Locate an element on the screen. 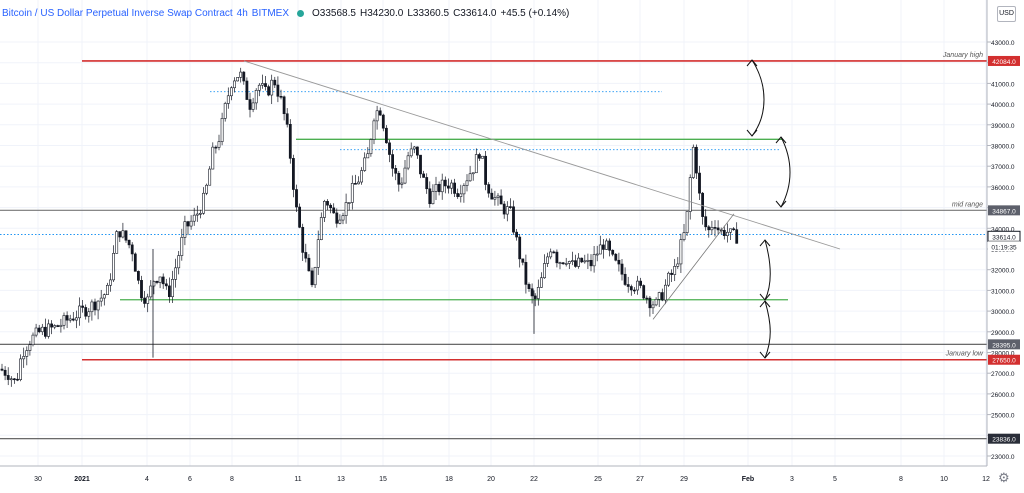 The height and width of the screenshot is (493, 1024). x-tick-label: 18 is located at coordinates (449, 479).